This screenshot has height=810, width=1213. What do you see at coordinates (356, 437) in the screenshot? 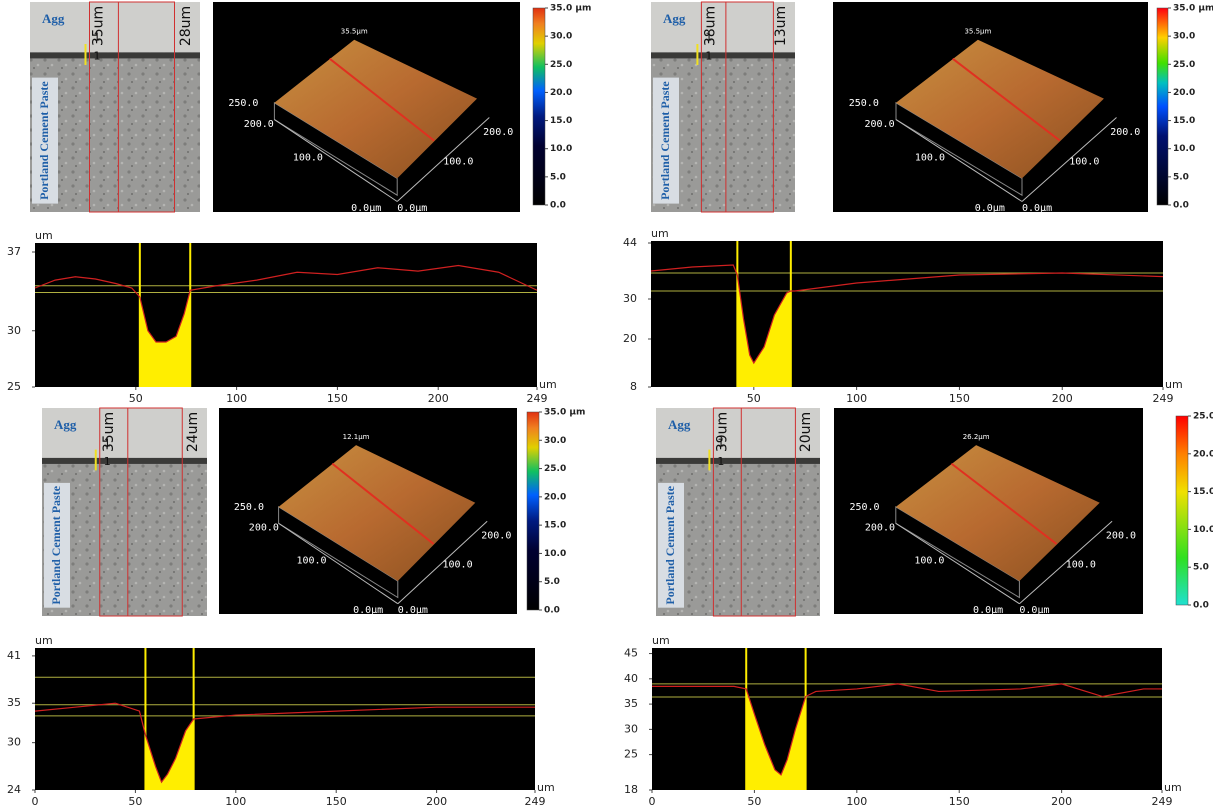
I see `z-max-label: 12.1µm` at bounding box center [356, 437].